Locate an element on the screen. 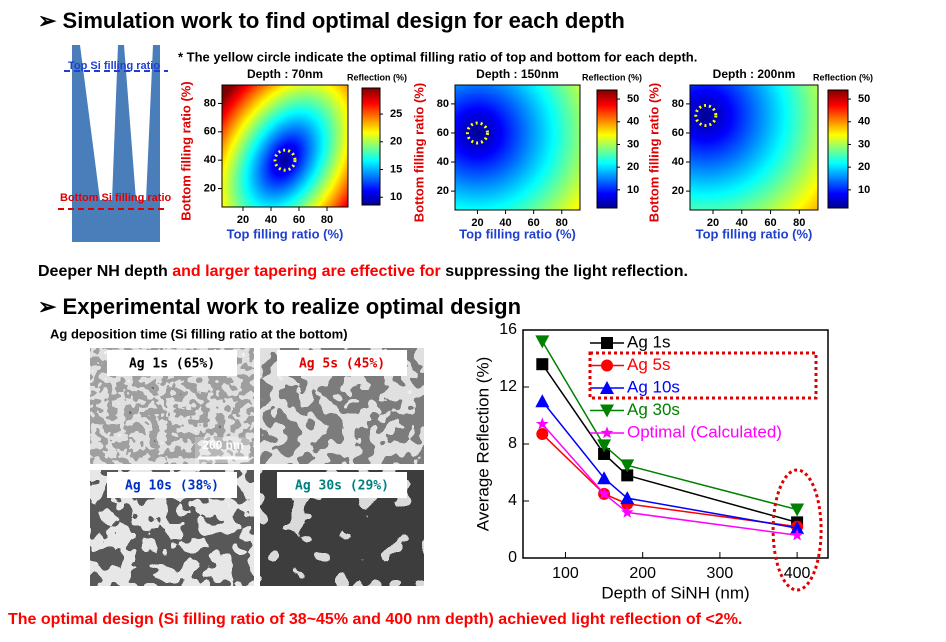 This screenshot has height=642, width=946. heatmap-title: Depth : 200nm is located at coordinates (754, 74).